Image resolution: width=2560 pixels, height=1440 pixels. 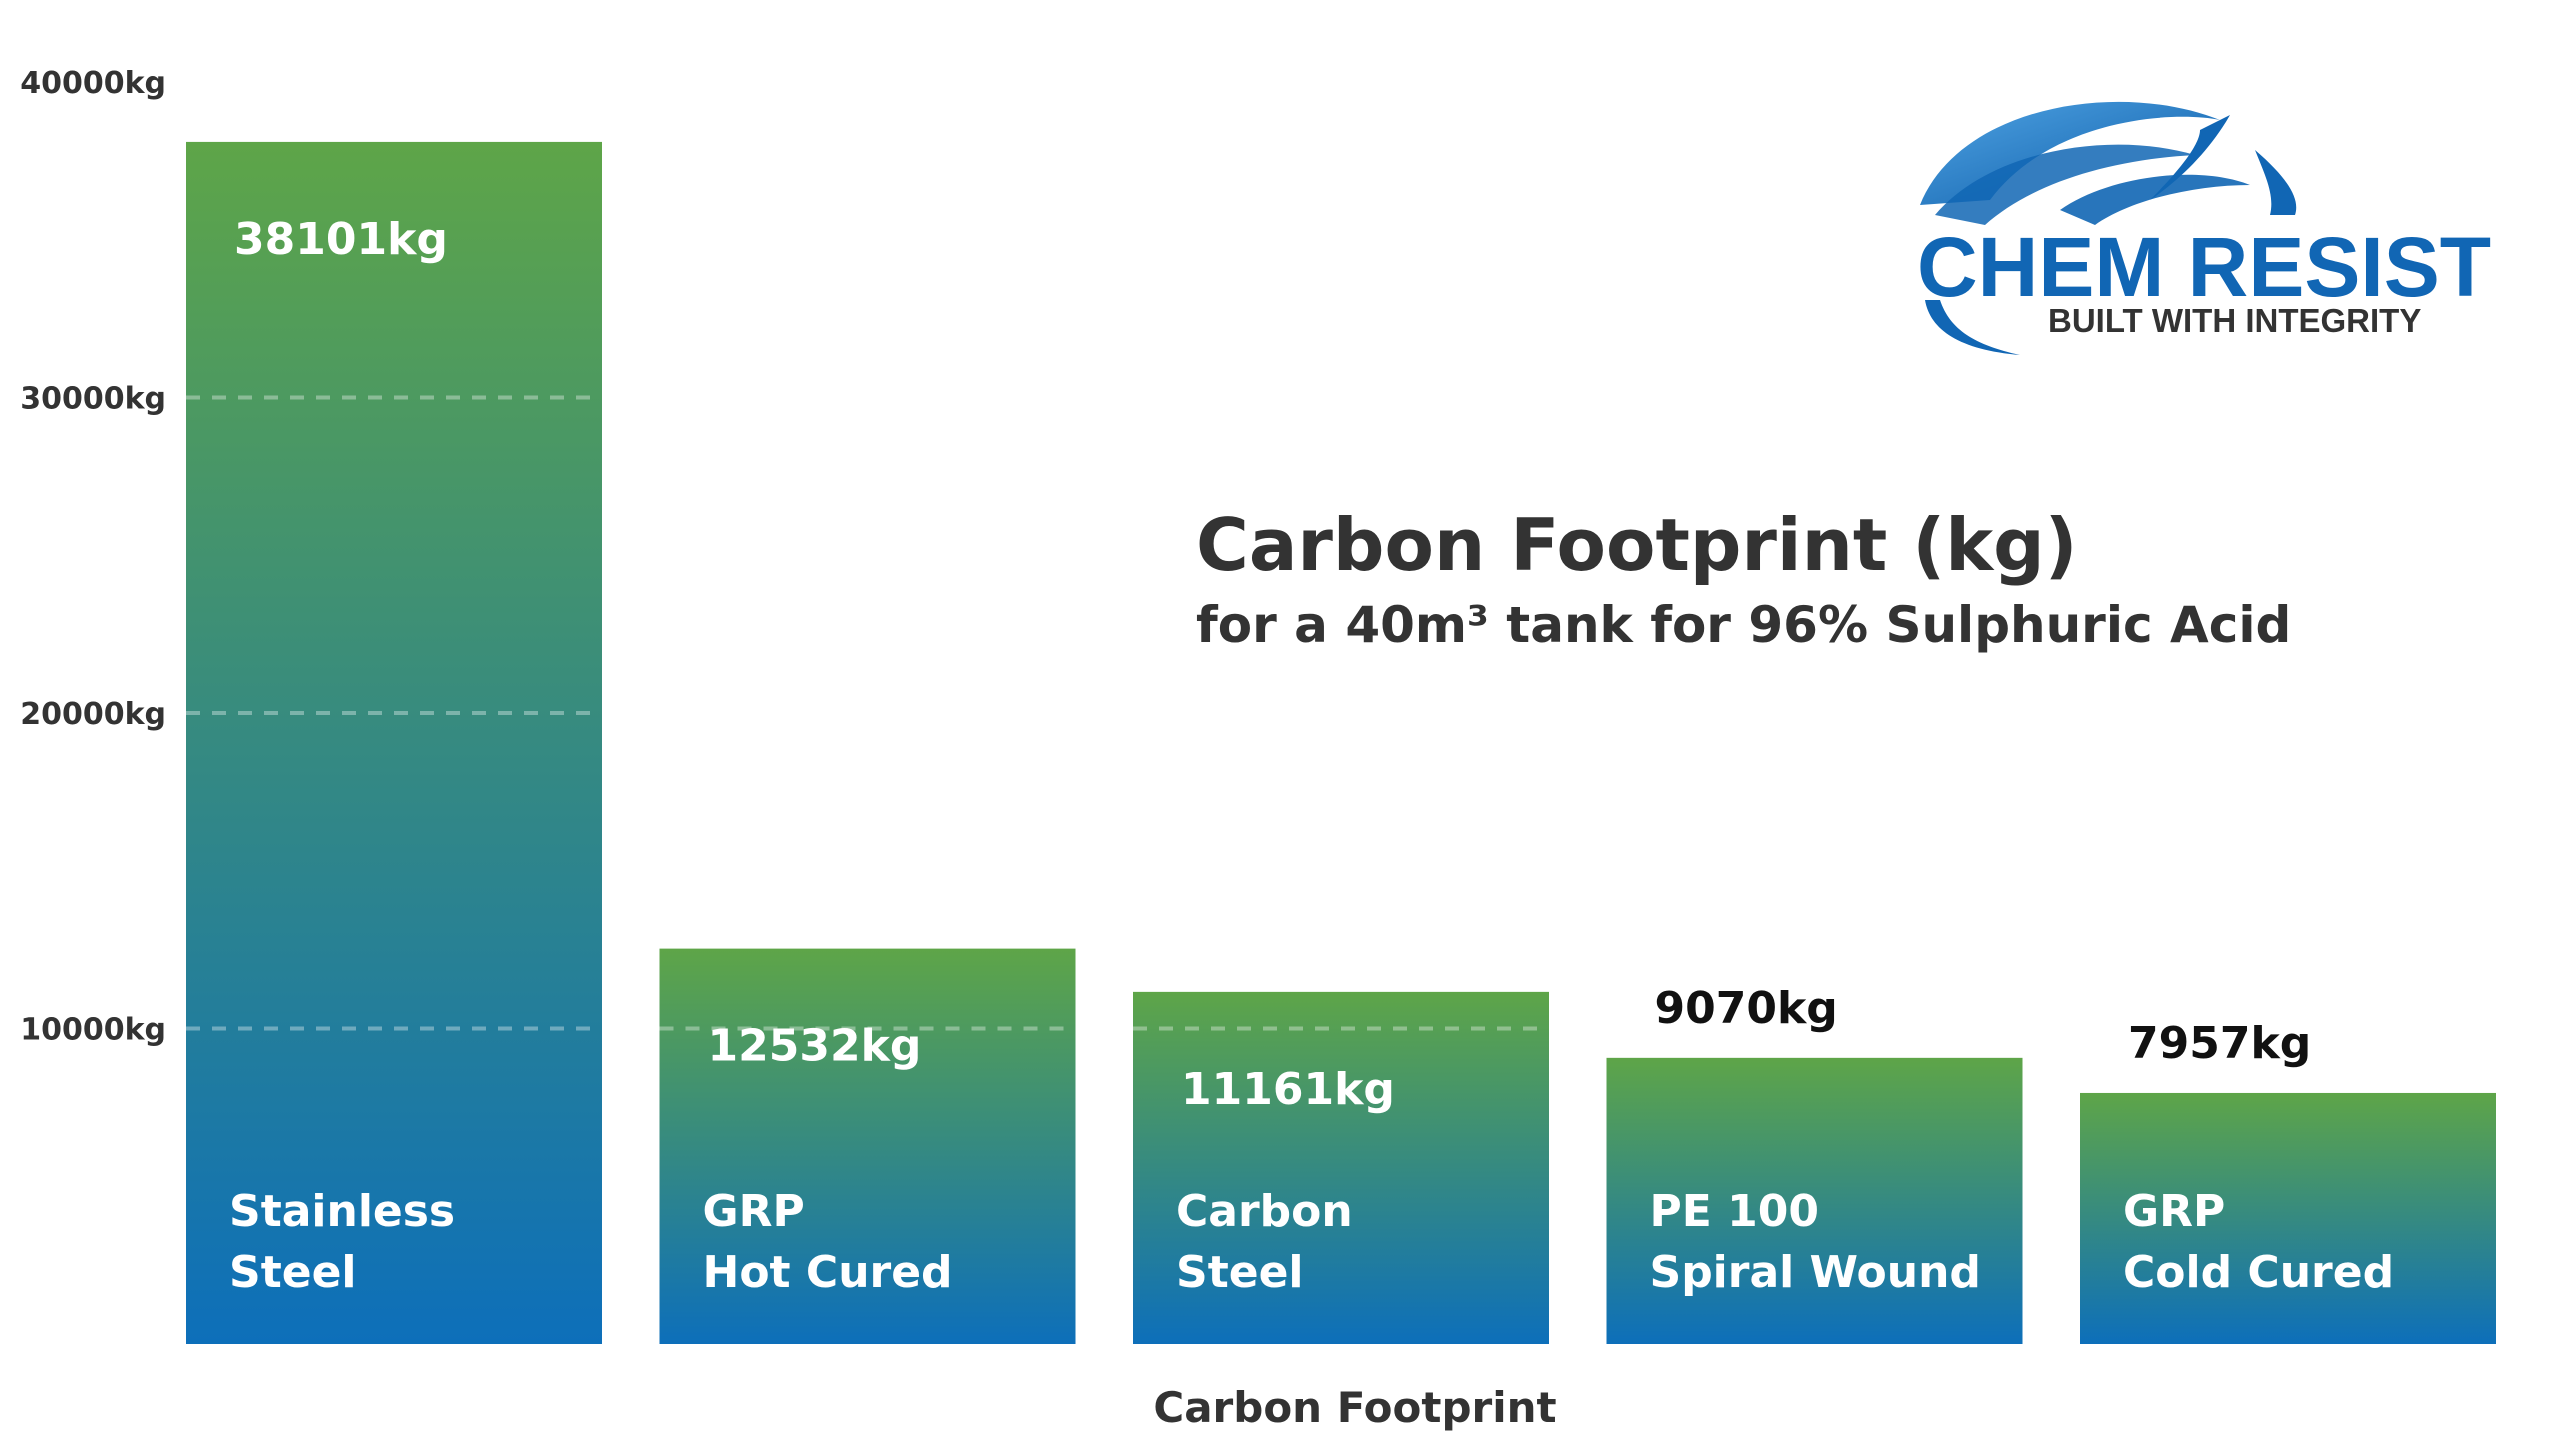 What do you see at coordinates (828, 1272) in the screenshot?
I see `bar-category-label-line2: Hot Cured` at bounding box center [828, 1272].